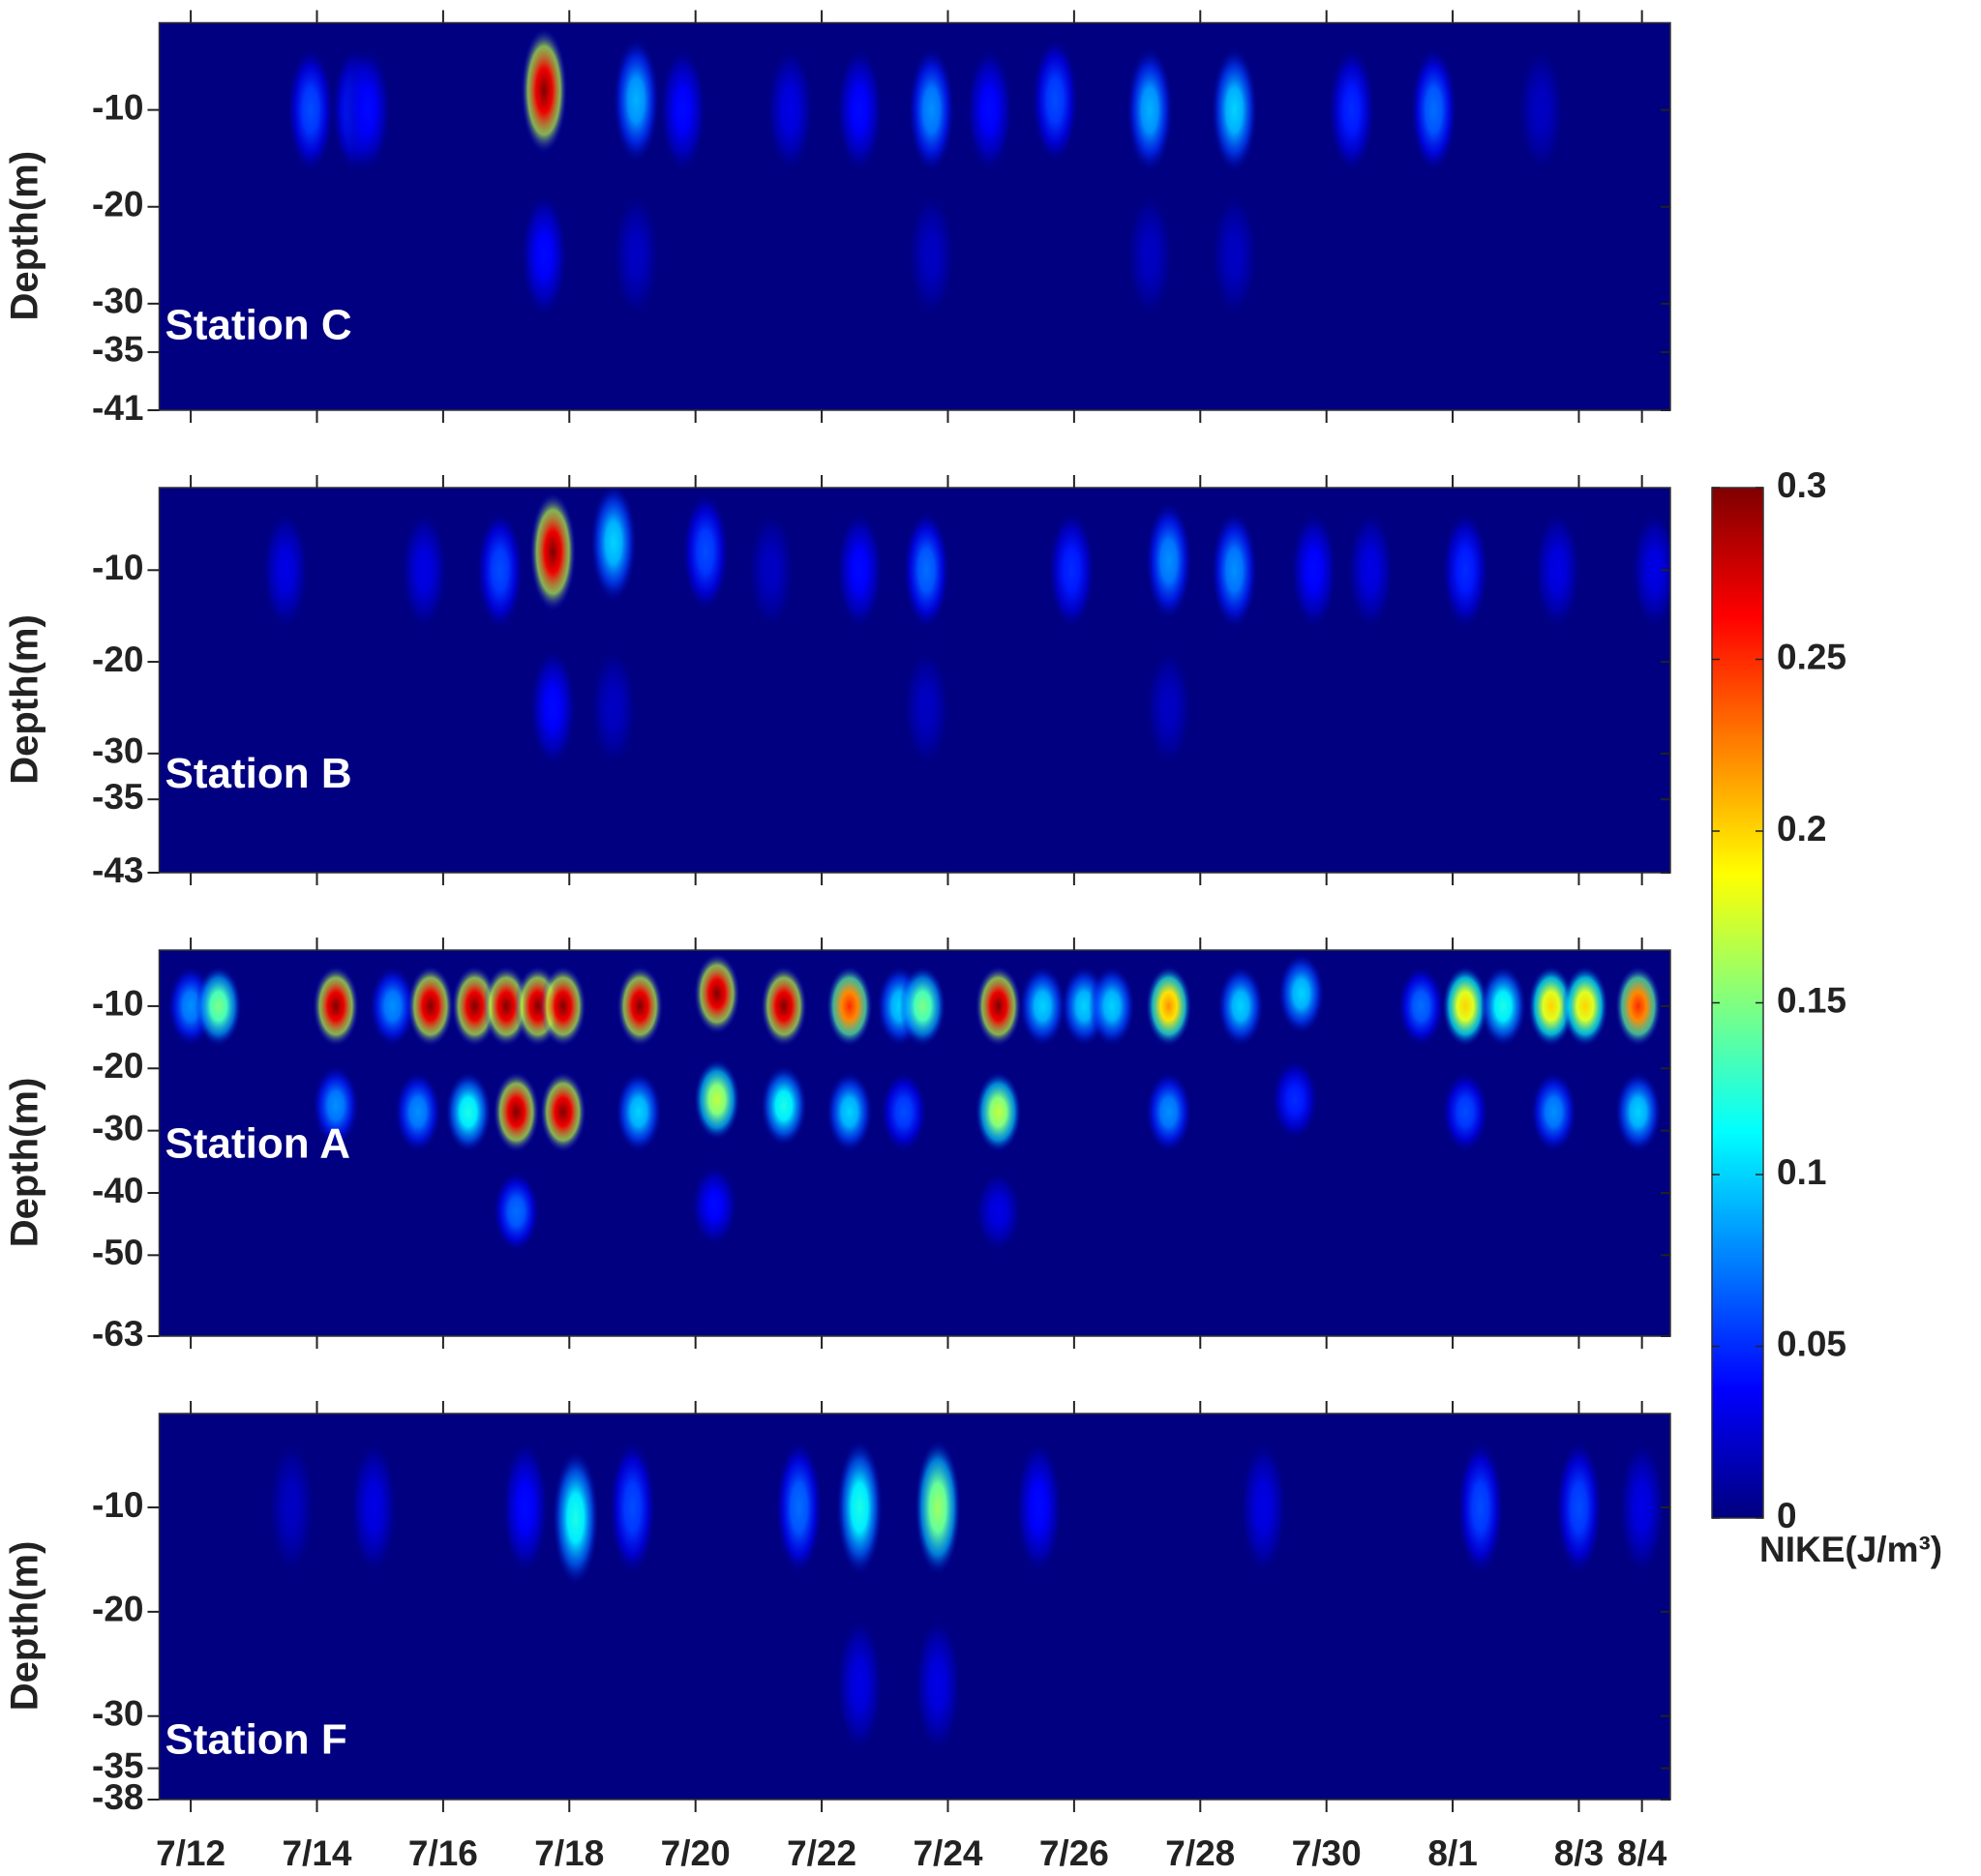  What do you see at coordinates (258, 773) in the screenshot?
I see `station-label: Station B` at bounding box center [258, 773].